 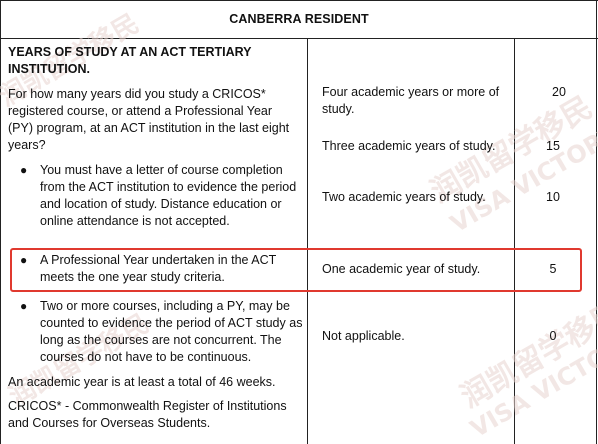 What do you see at coordinates (404, 197) in the screenshot?
I see `option-label: Two academic years of study.` at bounding box center [404, 197].